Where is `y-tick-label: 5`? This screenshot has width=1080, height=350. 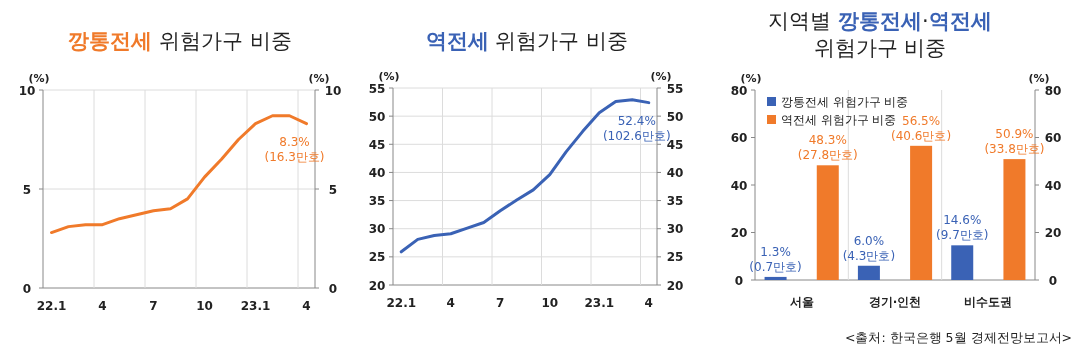
y-tick-label: 5 is located at coordinates (27, 189).